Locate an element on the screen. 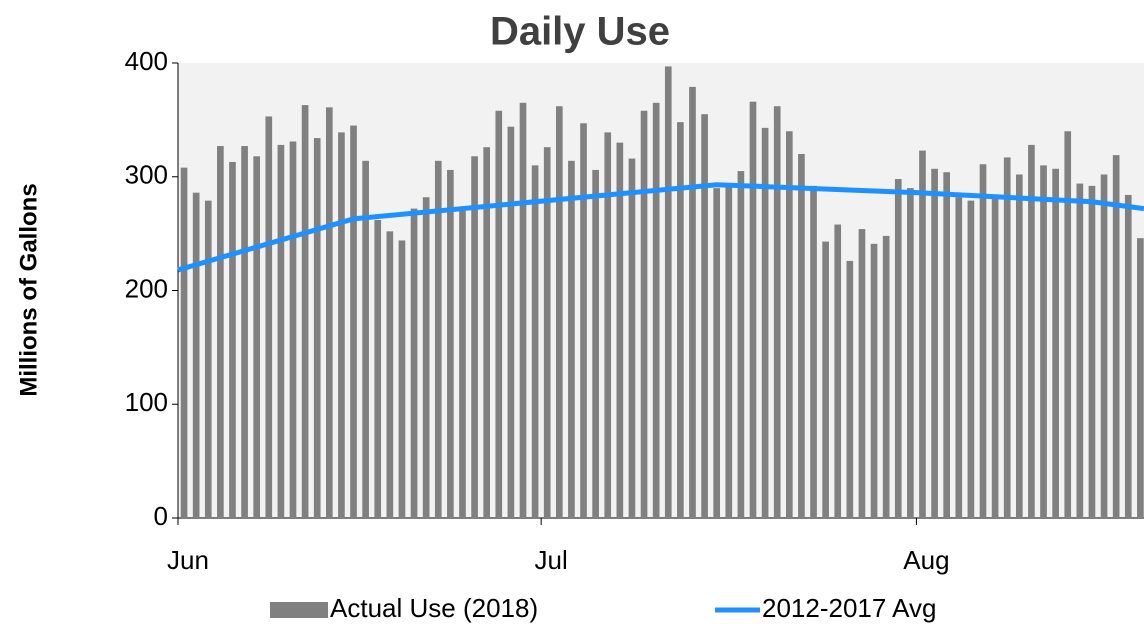 This screenshot has height=628, width=1144. legend-swatch is located at coordinates (299, 610).